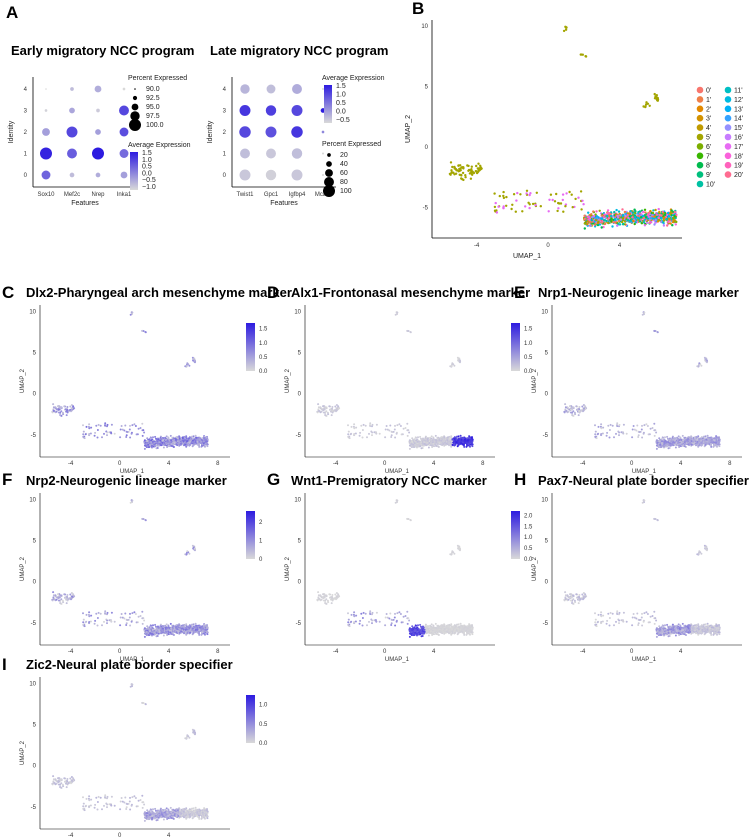 Image resolution: width=754 pixels, height=840 pixels. What do you see at coordinates (329, 173) in the screenshot?
I see `legend-pct-dot` at bounding box center [329, 173].